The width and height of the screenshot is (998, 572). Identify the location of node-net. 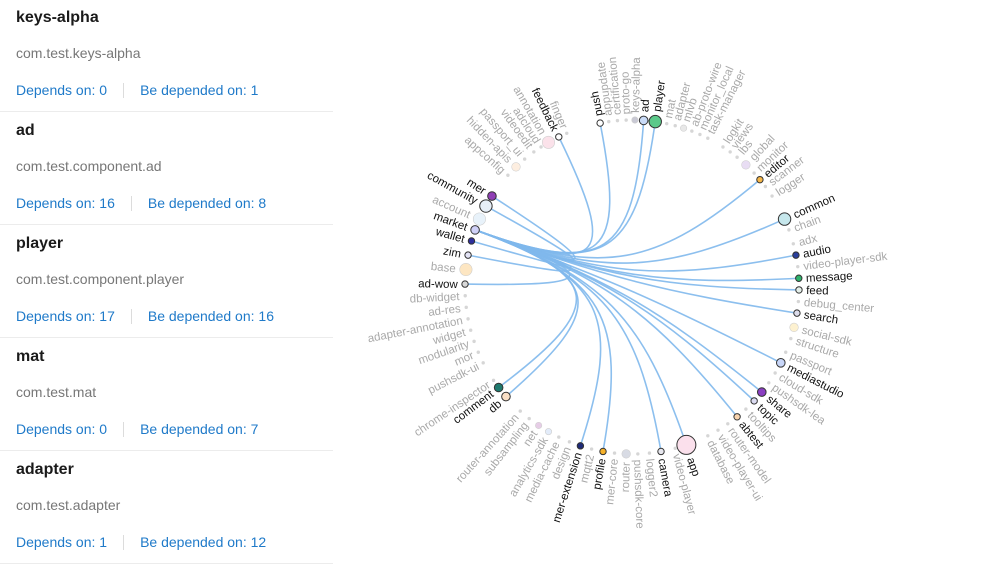
(539, 425).